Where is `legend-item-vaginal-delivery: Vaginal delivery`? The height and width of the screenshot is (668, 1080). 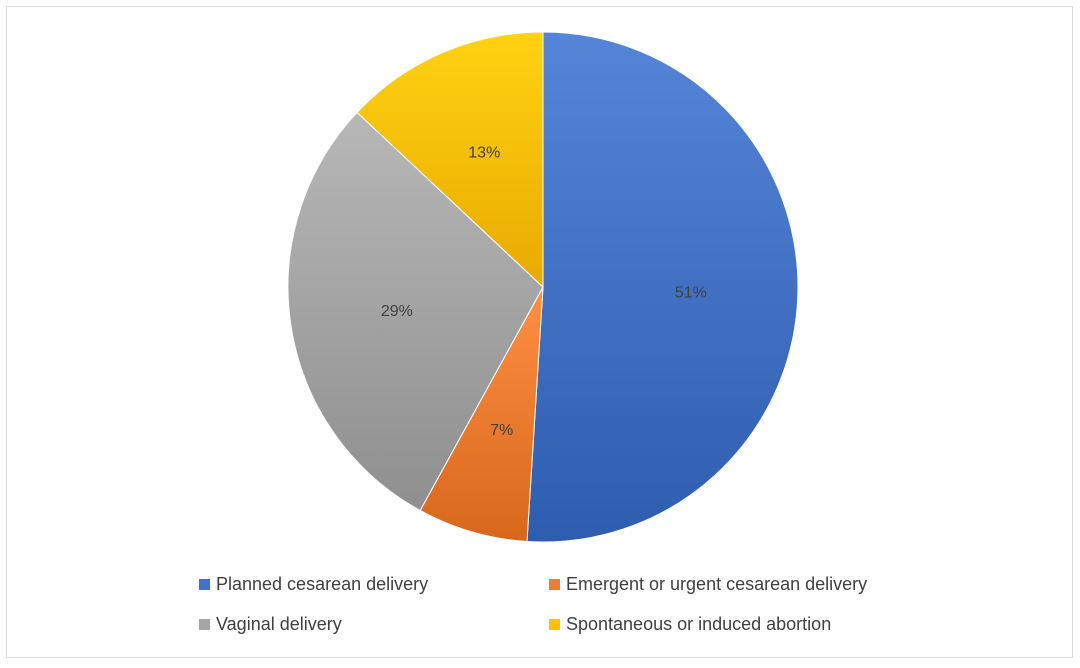
legend-item-vaginal-delivery: Vaginal delivery is located at coordinates (374, 624).